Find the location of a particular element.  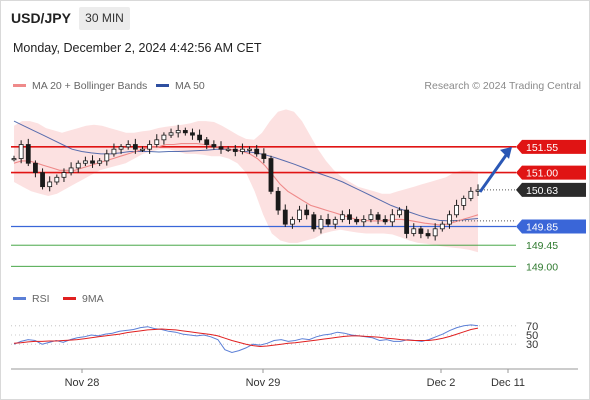

rsi-tick-label-0: 70 is located at coordinates (532, 327).